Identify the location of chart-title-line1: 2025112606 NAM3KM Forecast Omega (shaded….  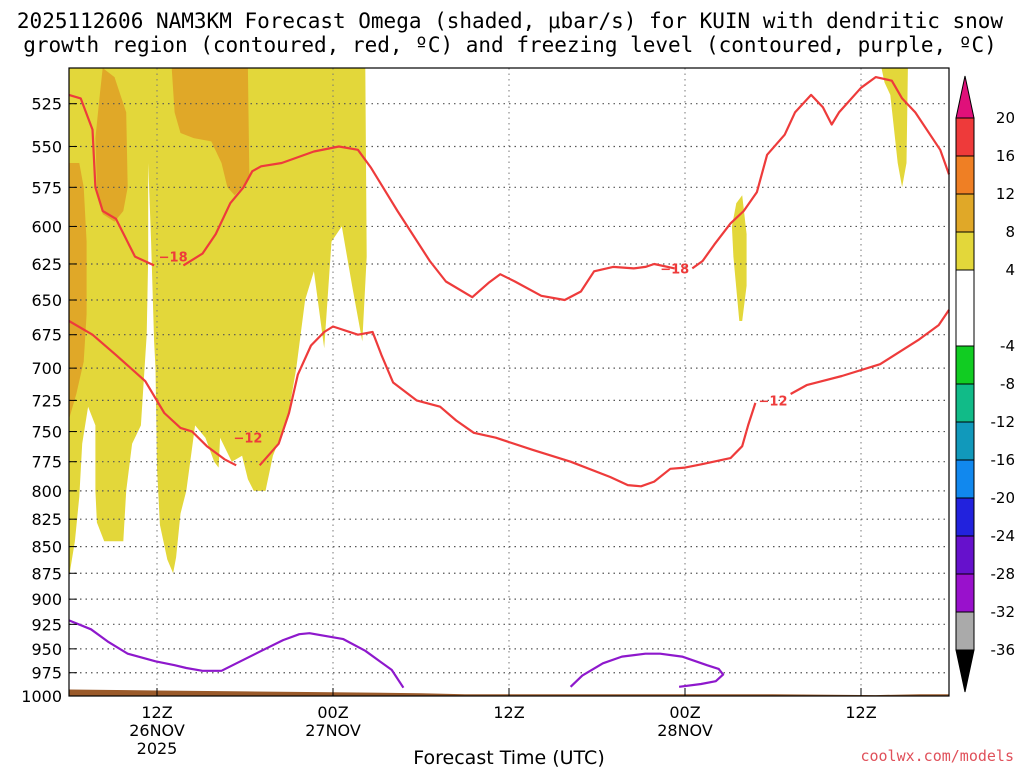
(510, 21).